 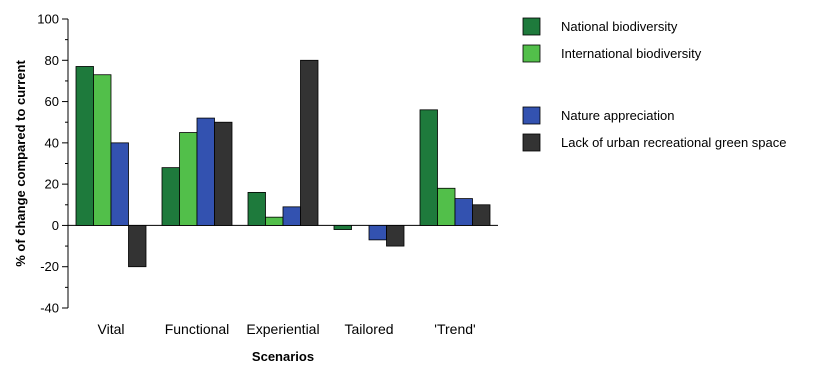 What do you see at coordinates (368, 329) in the screenshot?
I see `category-label: Tailored` at bounding box center [368, 329].